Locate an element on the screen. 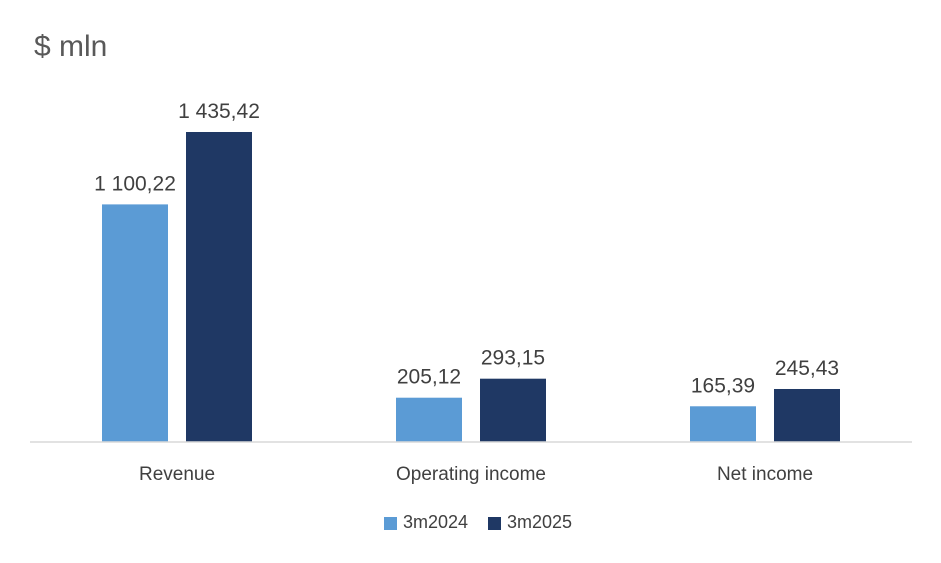 This screenshot has height=563, width=941. bar-3m2025-net-income is located at coordinates (807, 415).